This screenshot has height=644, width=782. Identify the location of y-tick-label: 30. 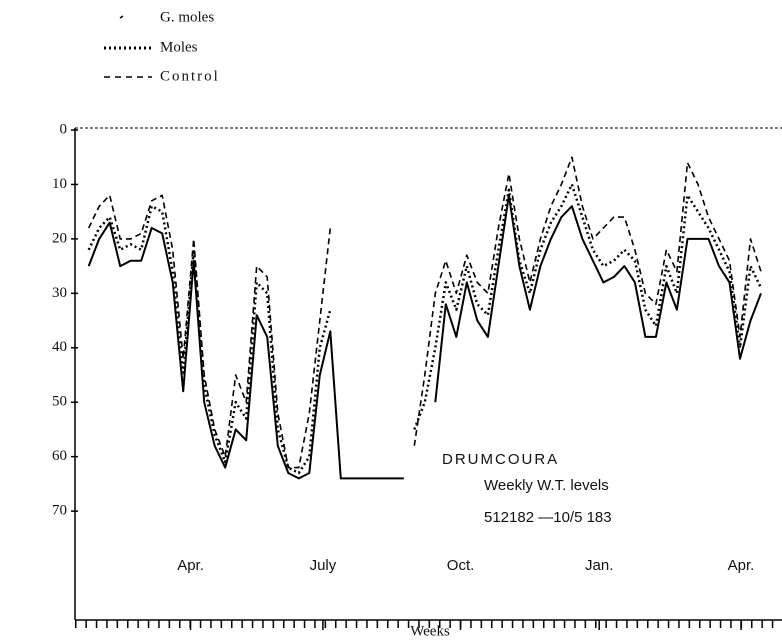
(59, 293).